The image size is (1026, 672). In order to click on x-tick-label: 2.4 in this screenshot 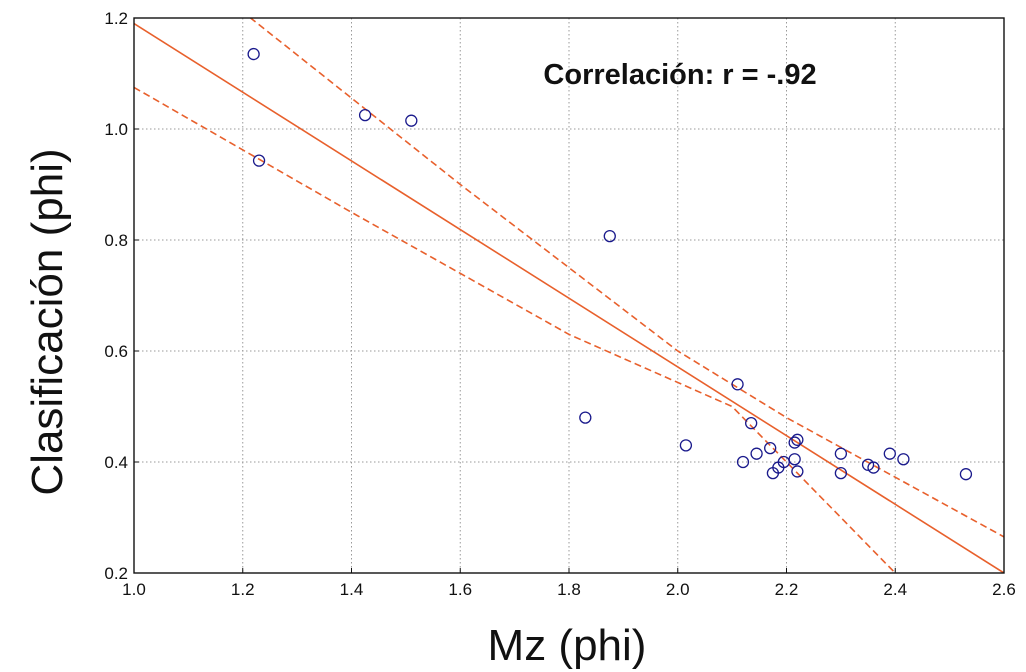, I will do `click(895, 589)`.